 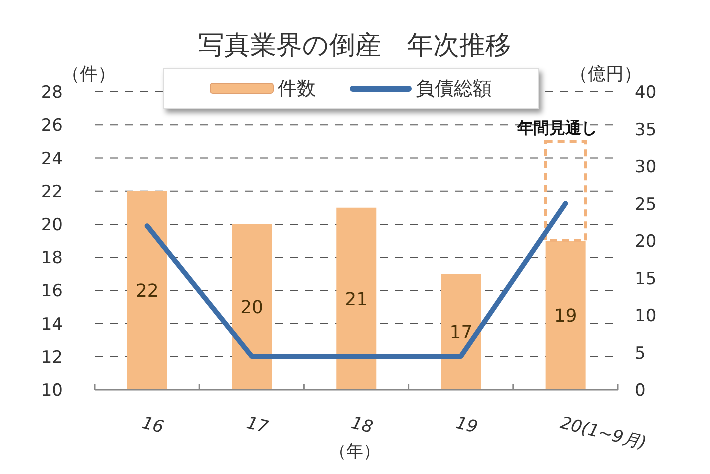 I want to click on y-tick-label: 16, so click(x=52, y=292).